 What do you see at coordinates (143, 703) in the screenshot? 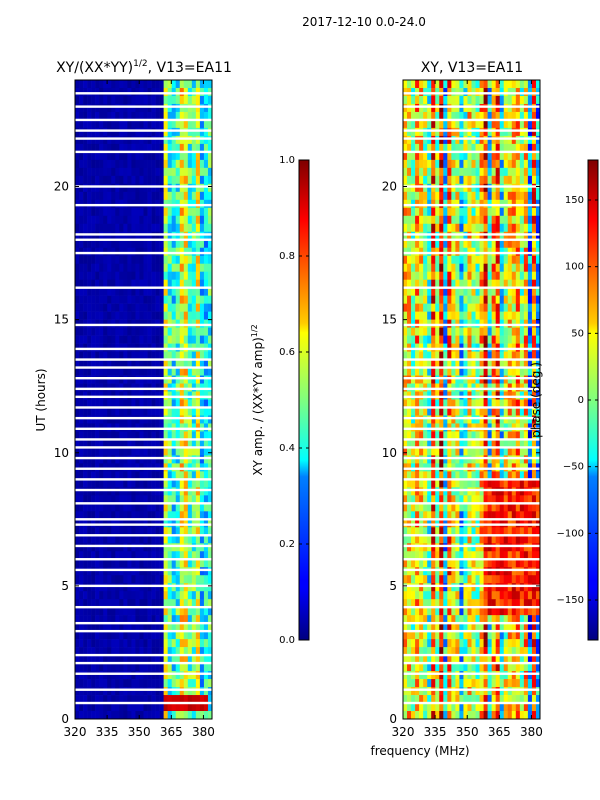
I see `masked-row` at bounding box center [143, 703].